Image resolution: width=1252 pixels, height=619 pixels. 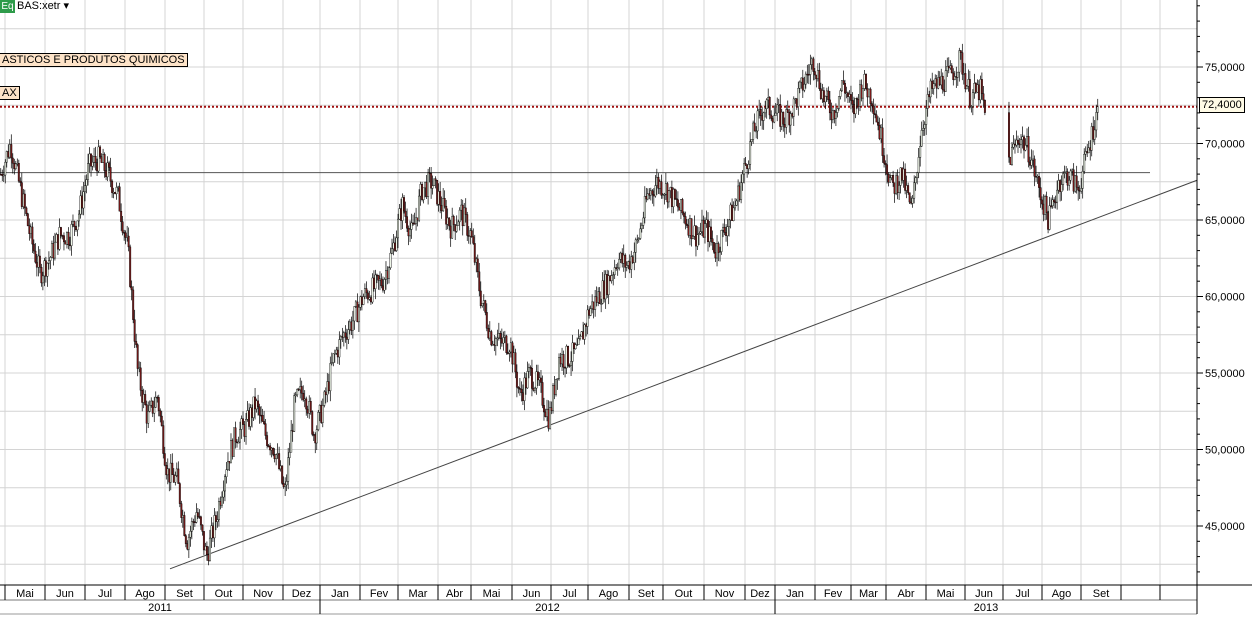 What do you see at coordinates (10, 93) in the screenshot?
I see `index-label: AX` at bounding box center [10, 93].